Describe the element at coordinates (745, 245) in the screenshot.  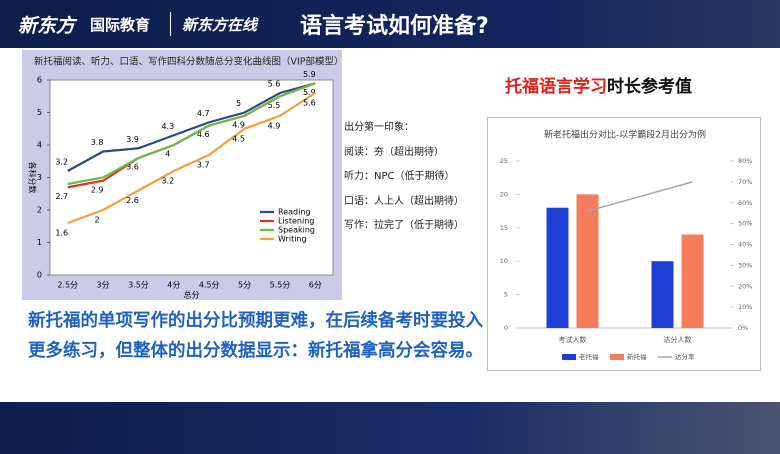
I see `y2-tick-label: 40%` at that location.